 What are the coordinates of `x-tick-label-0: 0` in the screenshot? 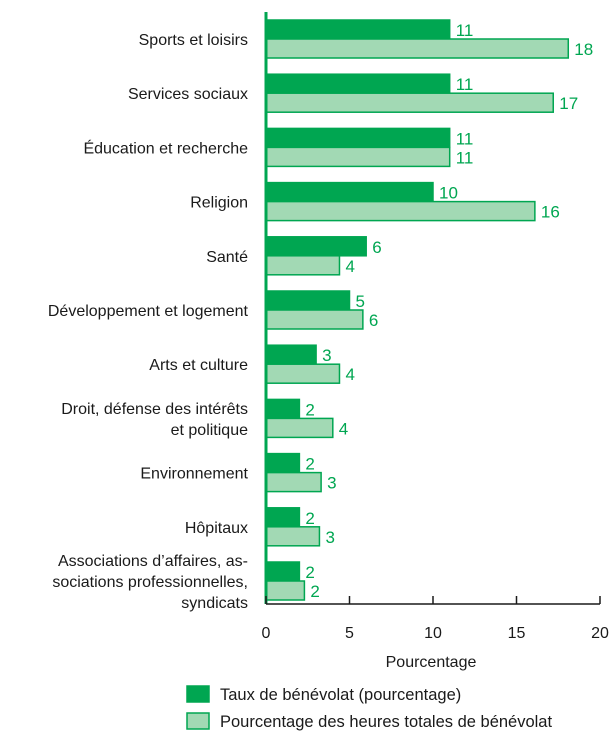 It's located at (266, 633).